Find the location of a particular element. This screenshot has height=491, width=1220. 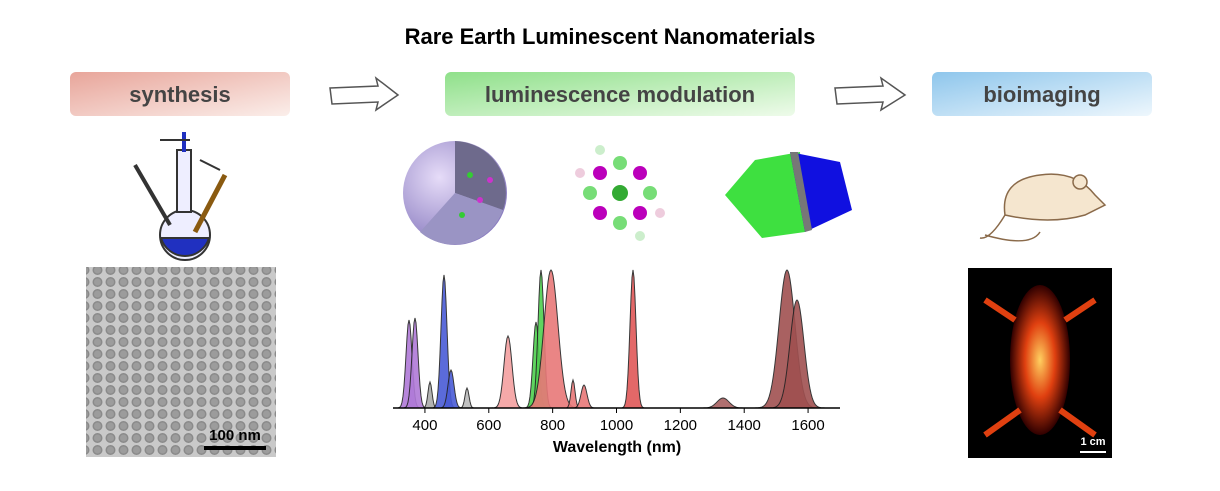

title: Rare Earth Luminescent Nanomaterials is located at coordinates (610, 36).